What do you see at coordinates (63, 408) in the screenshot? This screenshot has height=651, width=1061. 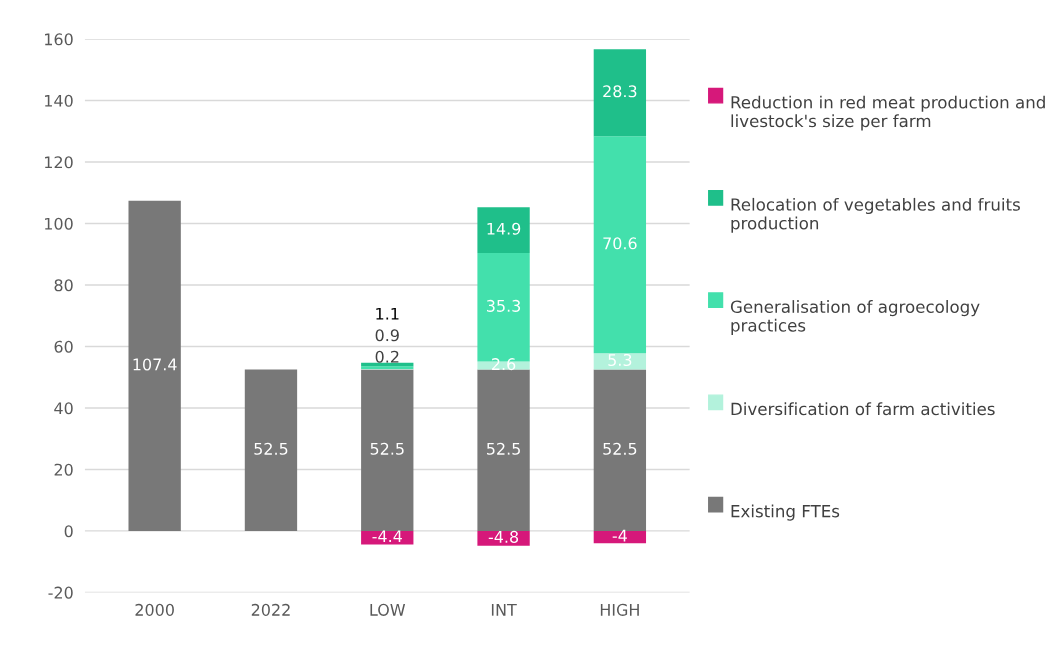 I see `y-tick-label: 40` at bounding box center [63, 408].